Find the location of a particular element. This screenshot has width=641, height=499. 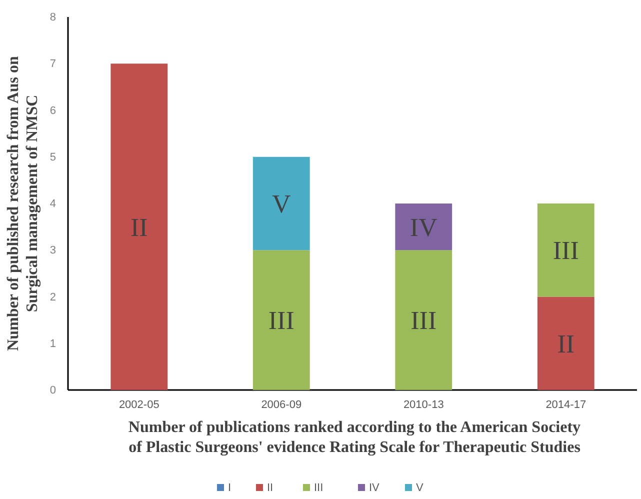

text: V is located at coordinates (281, 204).